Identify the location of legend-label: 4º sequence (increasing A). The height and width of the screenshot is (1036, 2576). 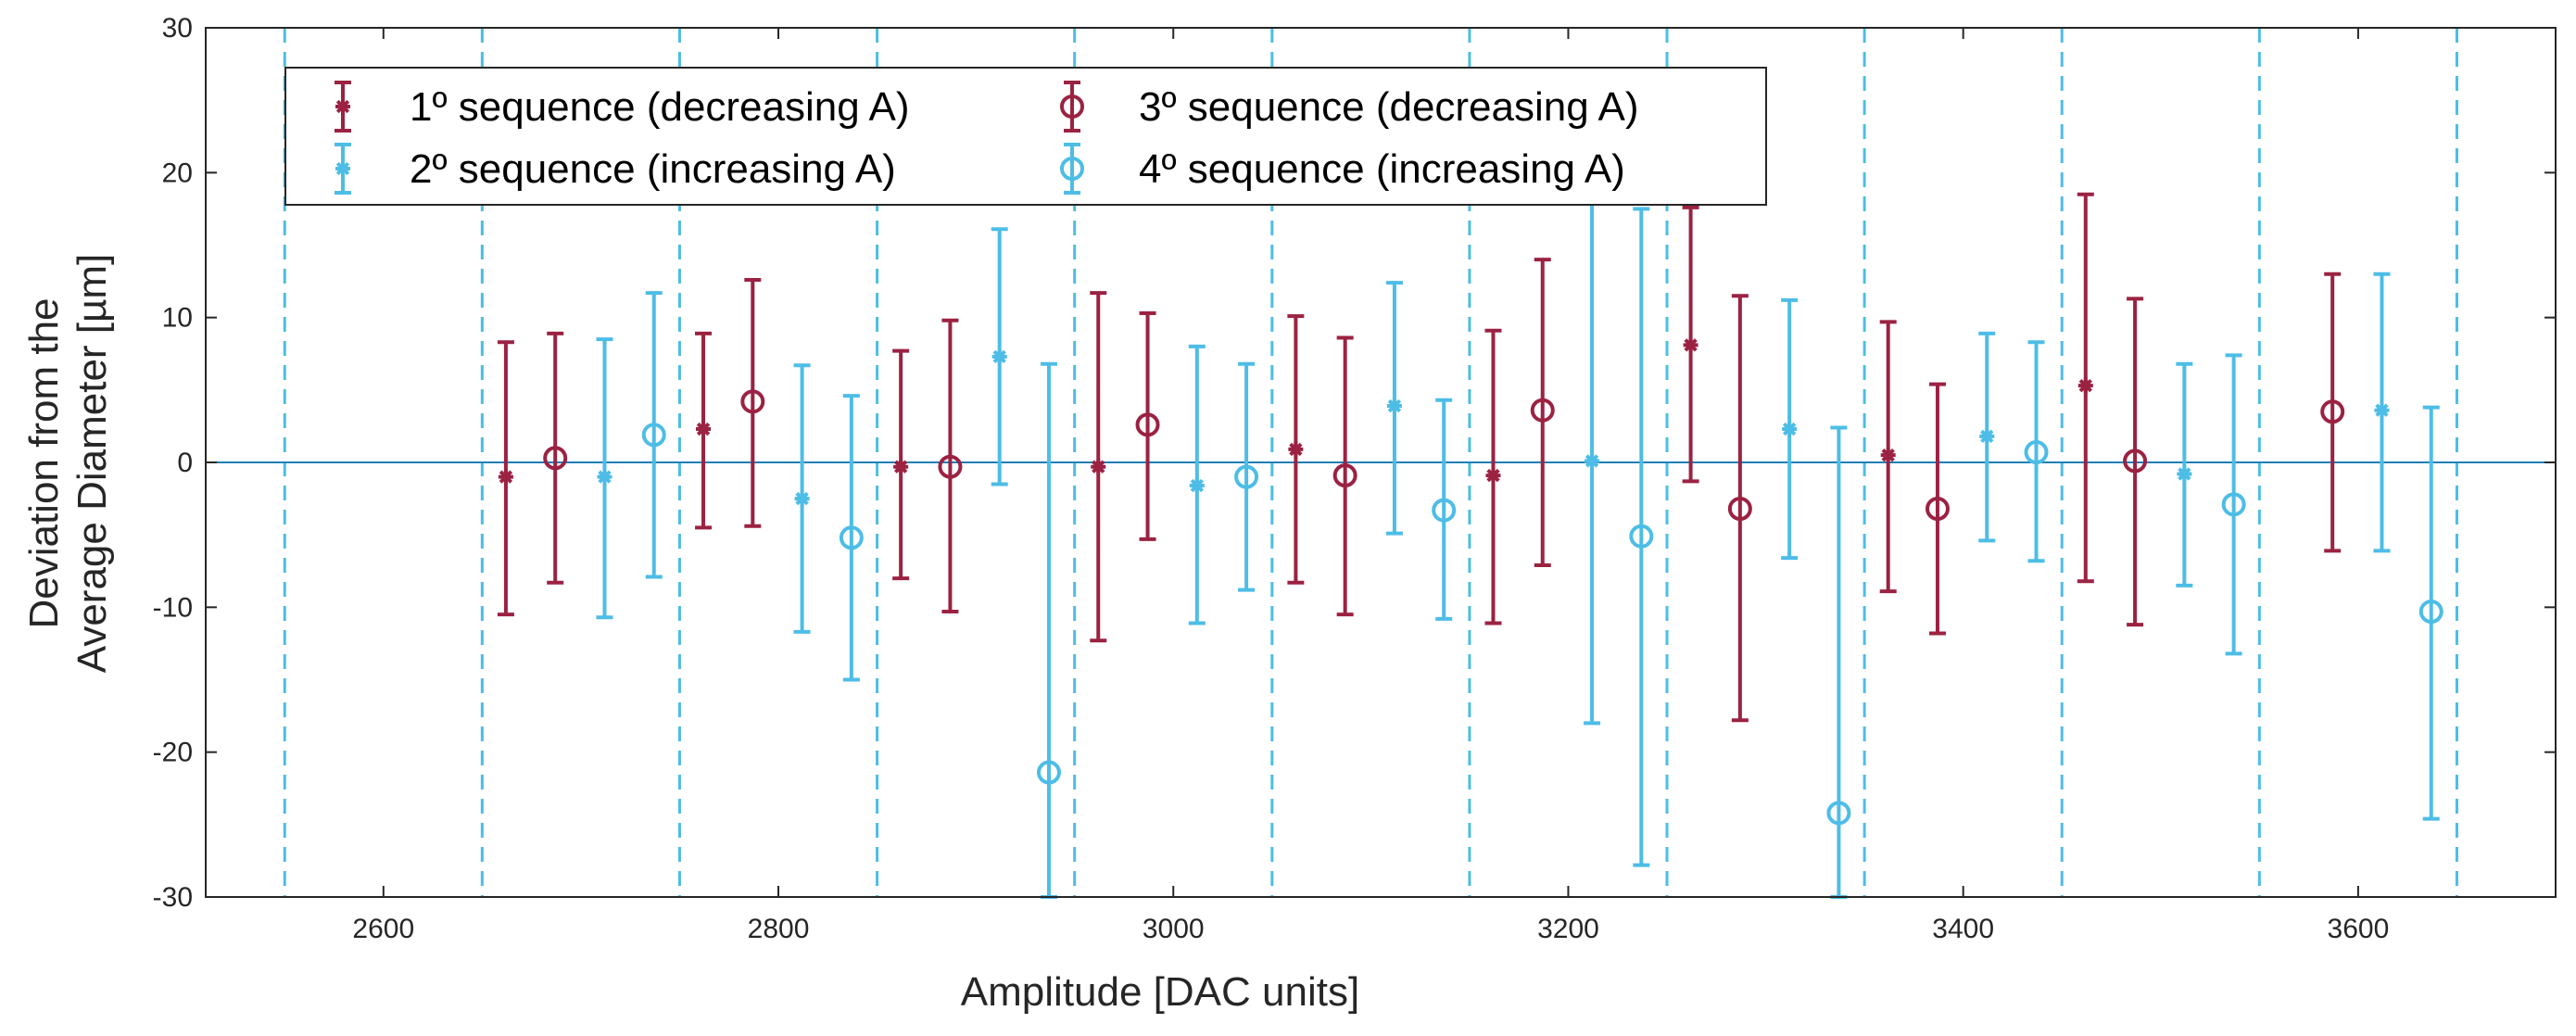
(1382, 169).